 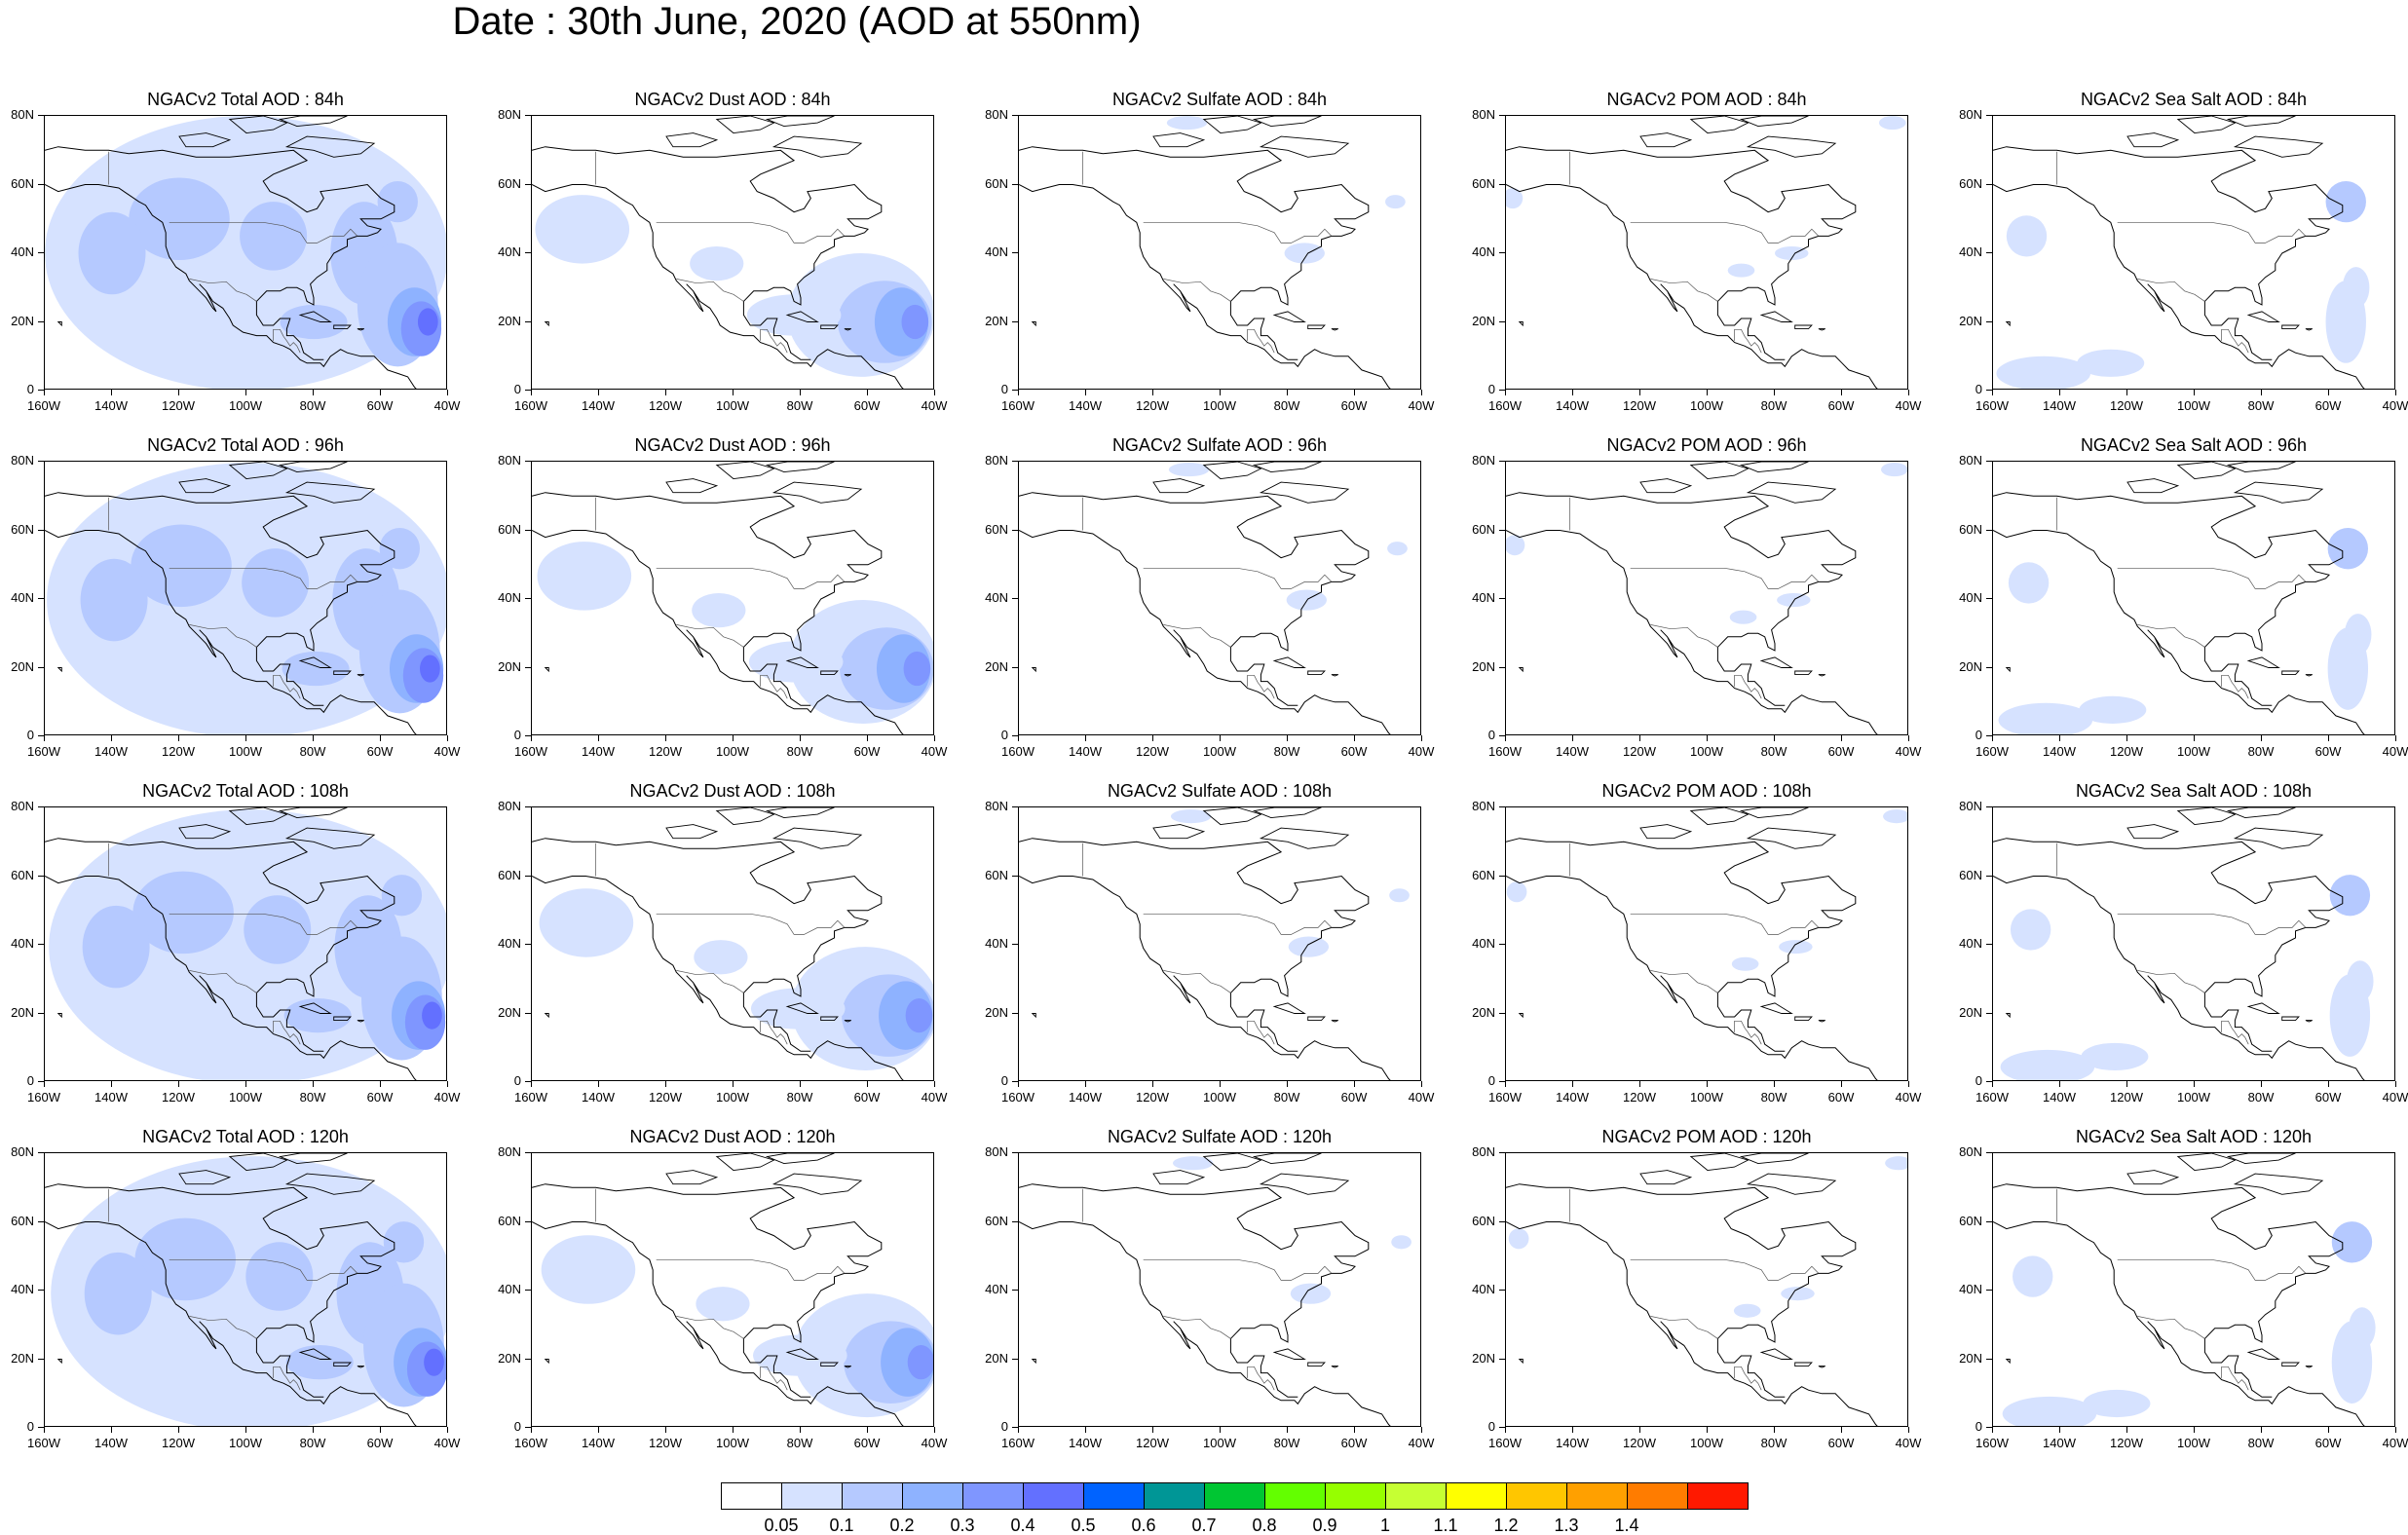 I want to click on colorbar-box, so click(x=1416, y=1496).